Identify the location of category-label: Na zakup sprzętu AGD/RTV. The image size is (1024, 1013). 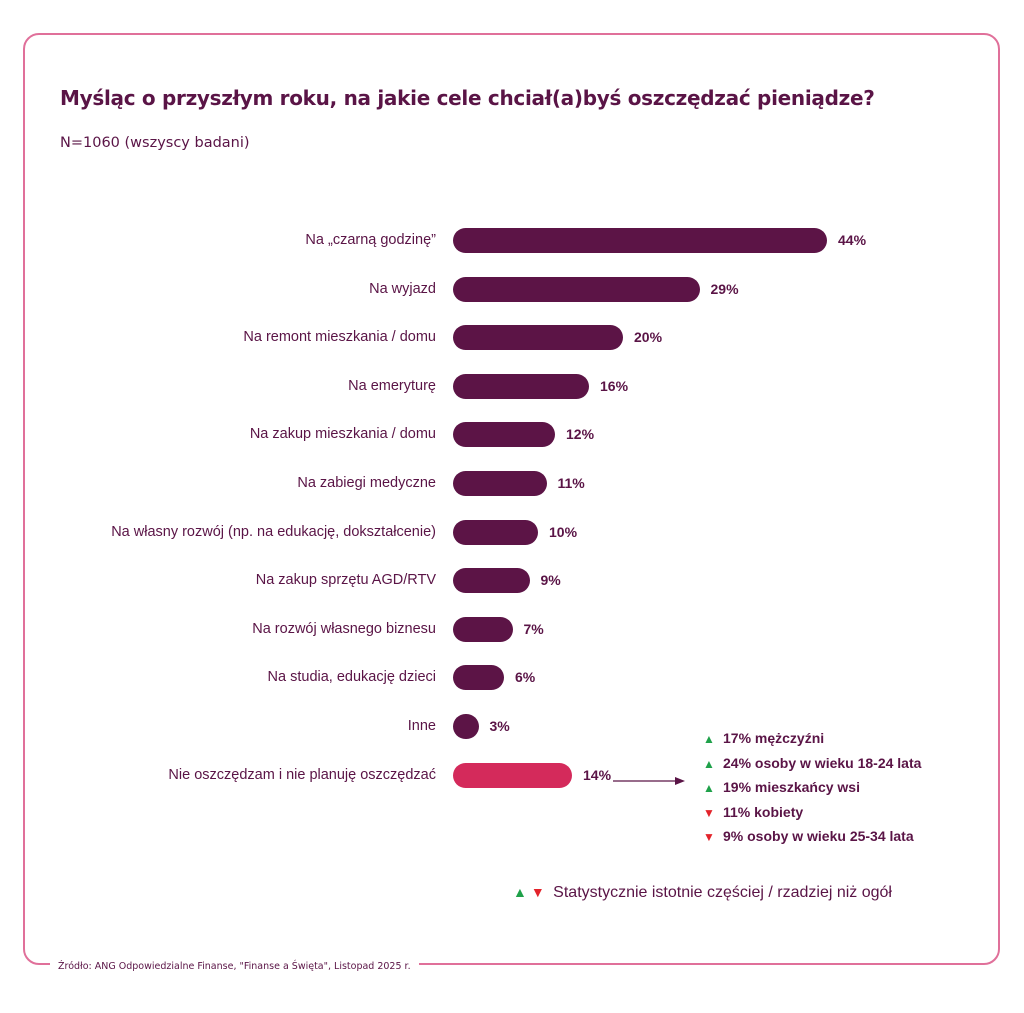
(345, 580).